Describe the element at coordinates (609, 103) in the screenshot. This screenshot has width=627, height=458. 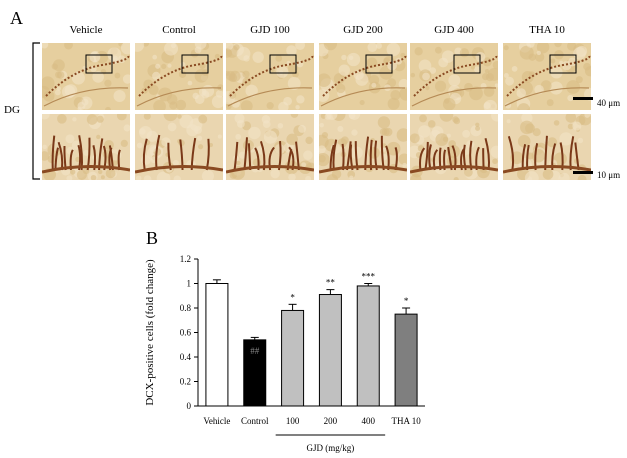
I see `scale-label-top: 40 μm` at that location.